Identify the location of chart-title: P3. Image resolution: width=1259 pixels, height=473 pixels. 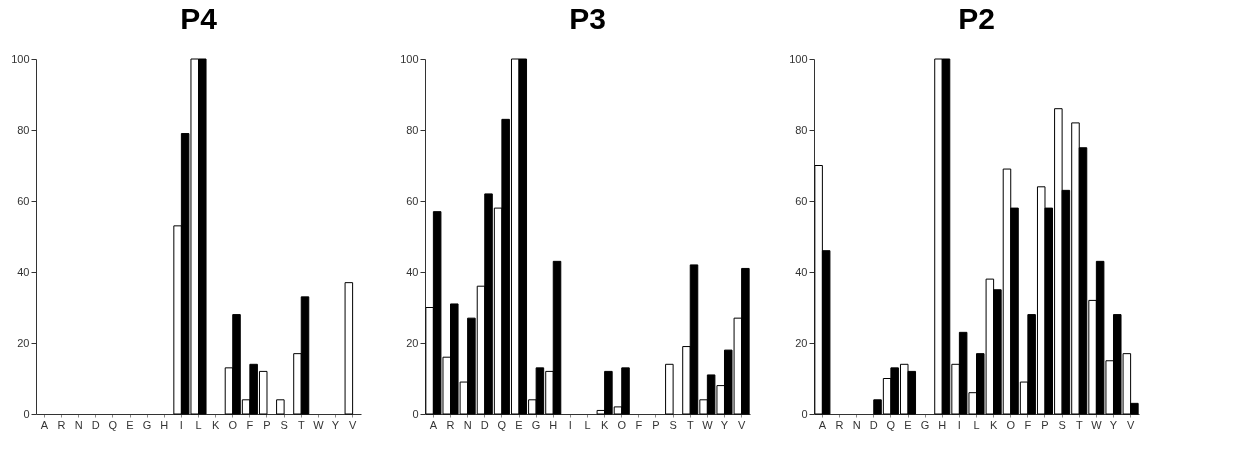
(587, 18).